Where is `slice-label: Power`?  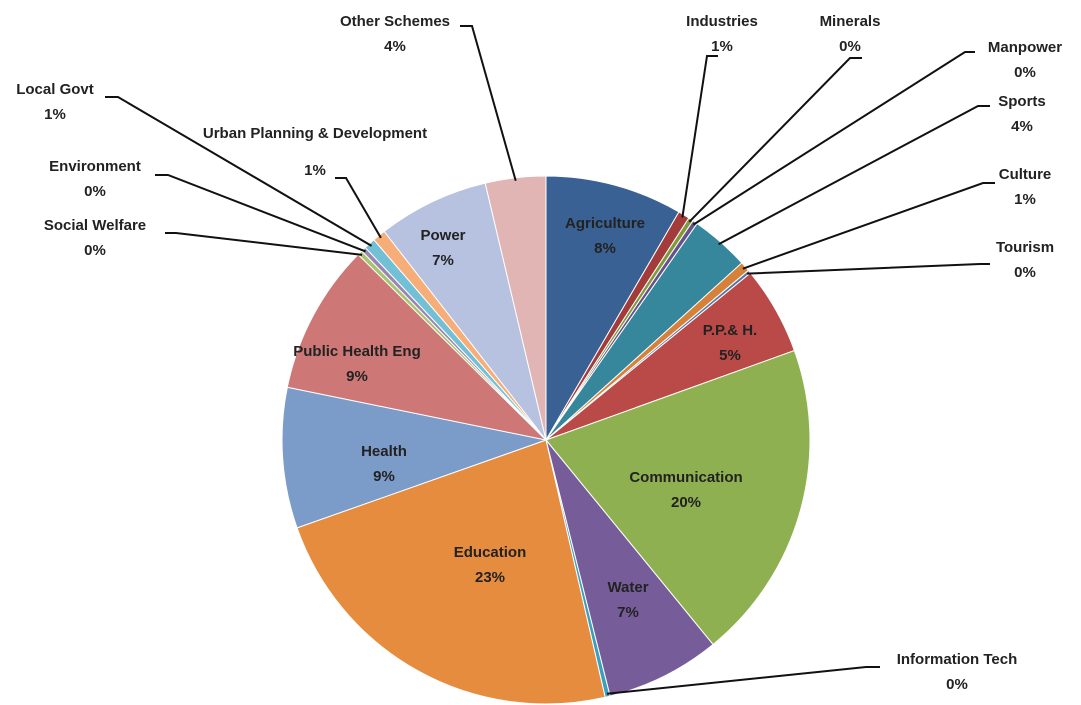
slice-label: Power is located at coordinates (442, 235).